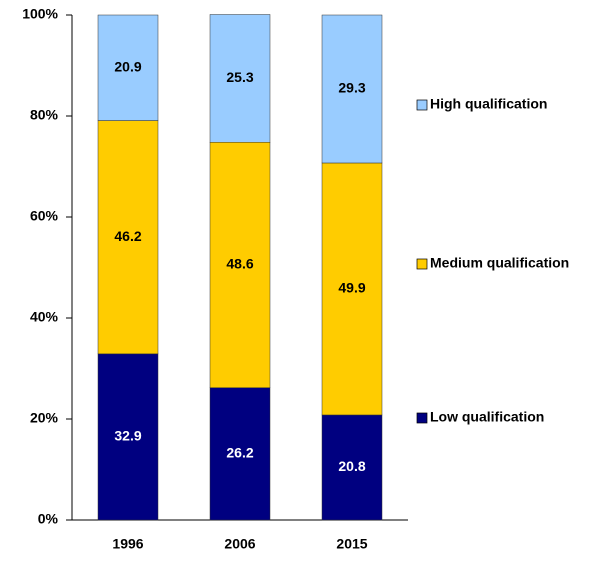 This screenshot has height=570, width=608. Describe the element at coordinates (499, 263) in the screenshot. I see `legend-label: Medium qualification` at that location.